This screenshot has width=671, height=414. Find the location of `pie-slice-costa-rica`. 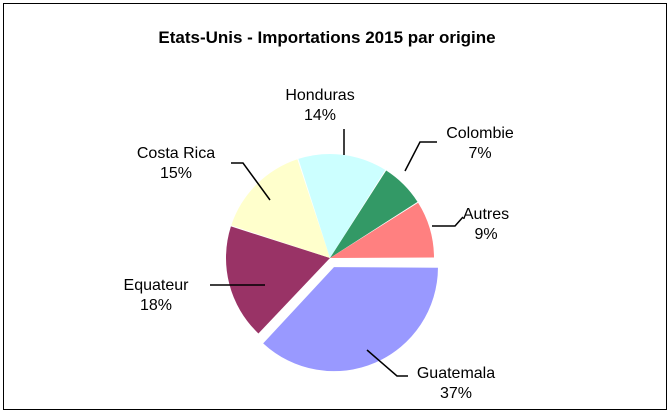

pie-slice-costa-rica is located at coordinates (280, 208).